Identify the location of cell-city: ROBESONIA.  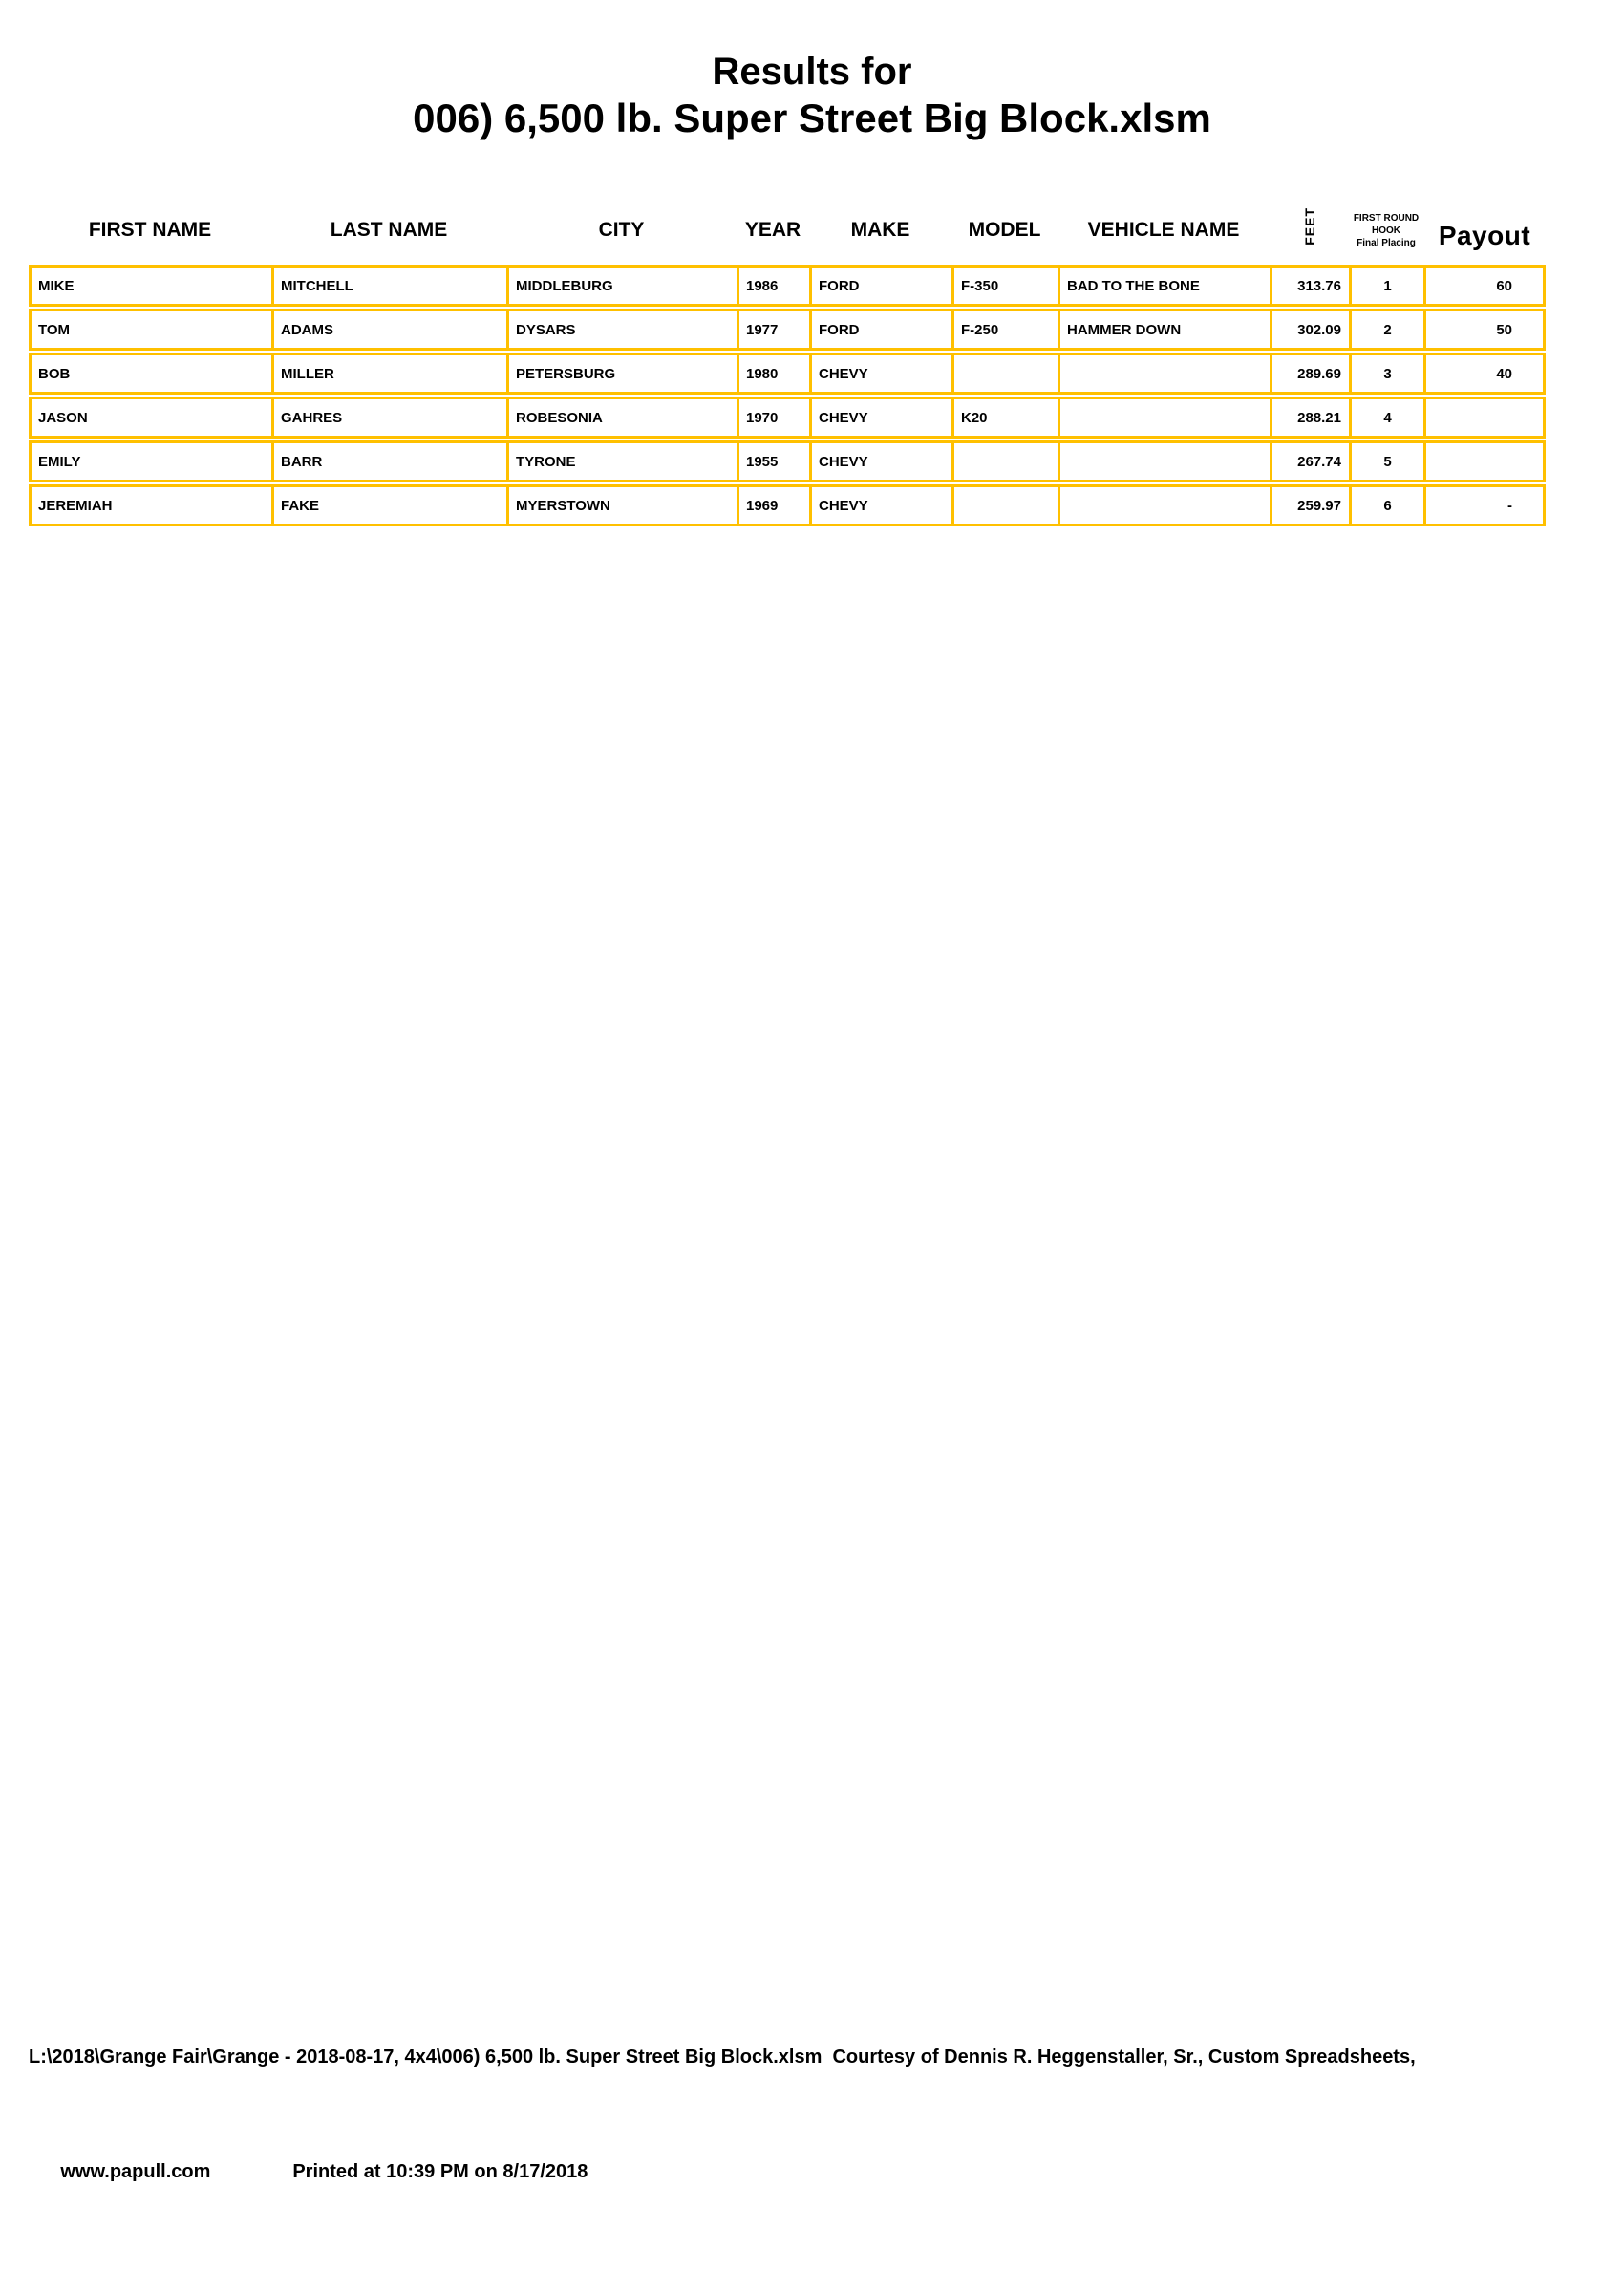
(622, 418).